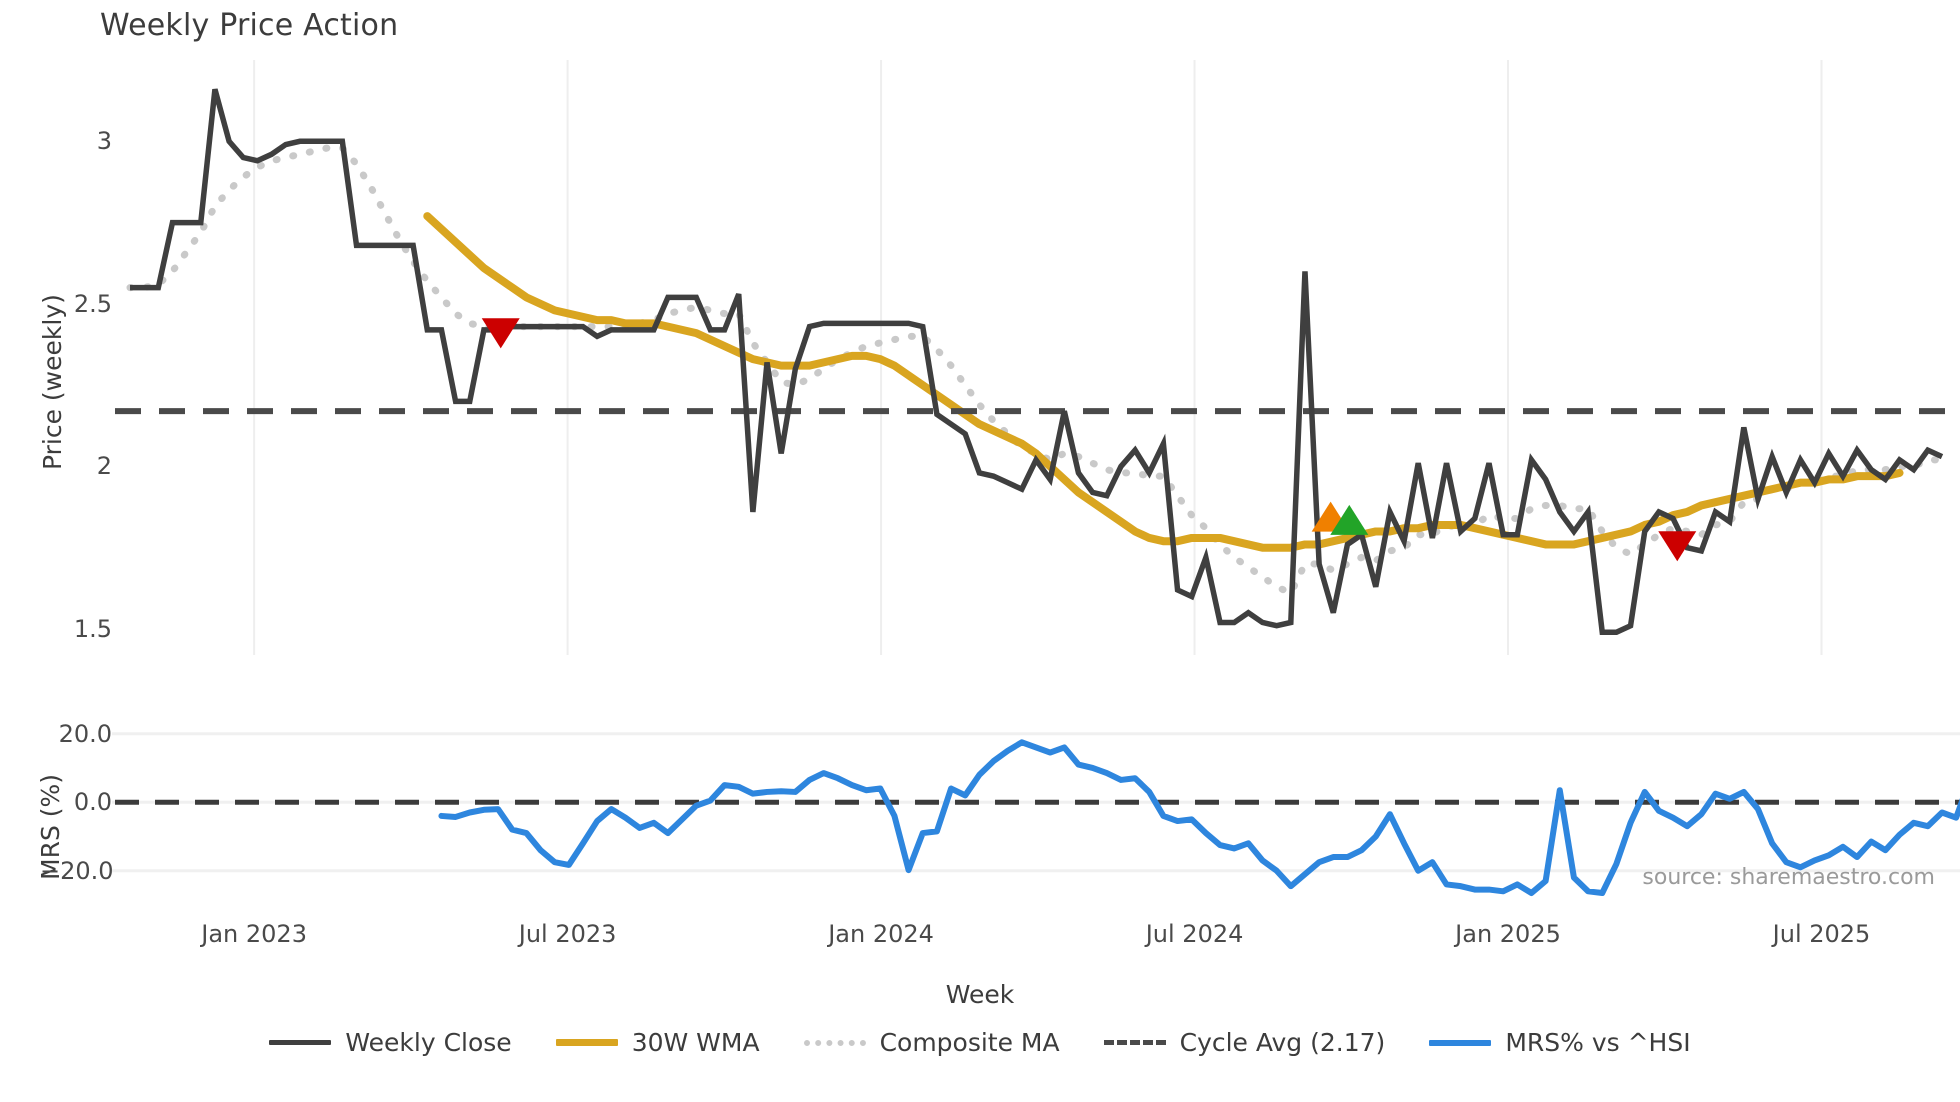 This screenshot has height=1102, width=1960. What do you see at coordinates (1282, 1042) in the screenshot?
I see `legend-label: Cycle Avg (2.17)` at bounding box center [1282, 1042].